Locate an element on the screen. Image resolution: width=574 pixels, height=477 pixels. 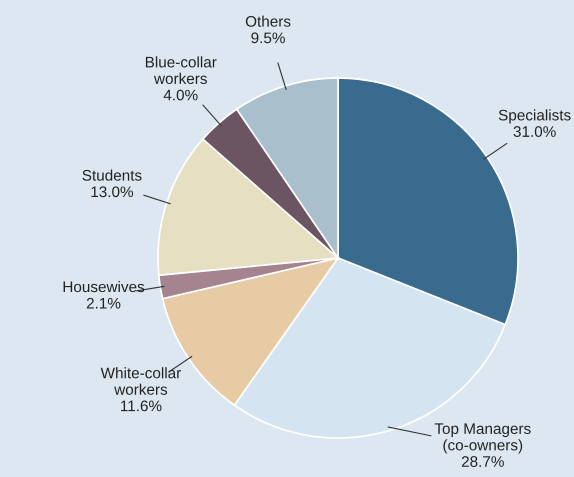
slice-label: Students is located at coordinates (112, 175).